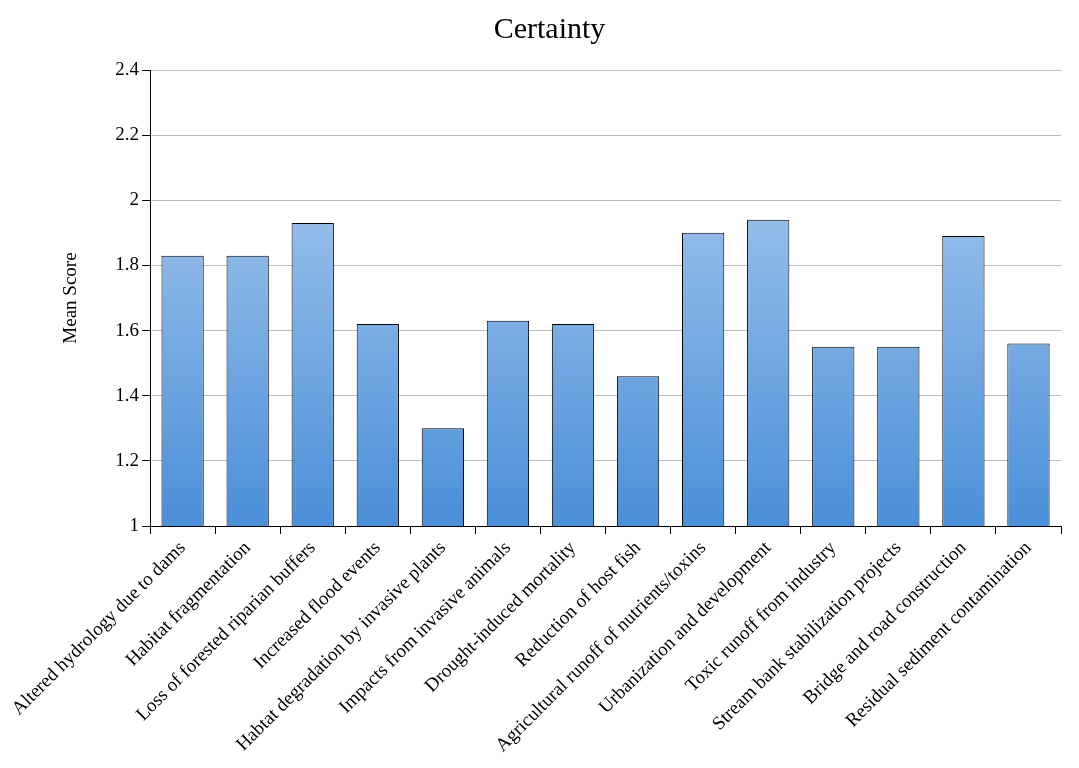 The image size is (1079, 768). What do you see at coordinates (134, 199) in the screenshot?
I see `y-tick-label: 2` at bounding box center [134, 199].